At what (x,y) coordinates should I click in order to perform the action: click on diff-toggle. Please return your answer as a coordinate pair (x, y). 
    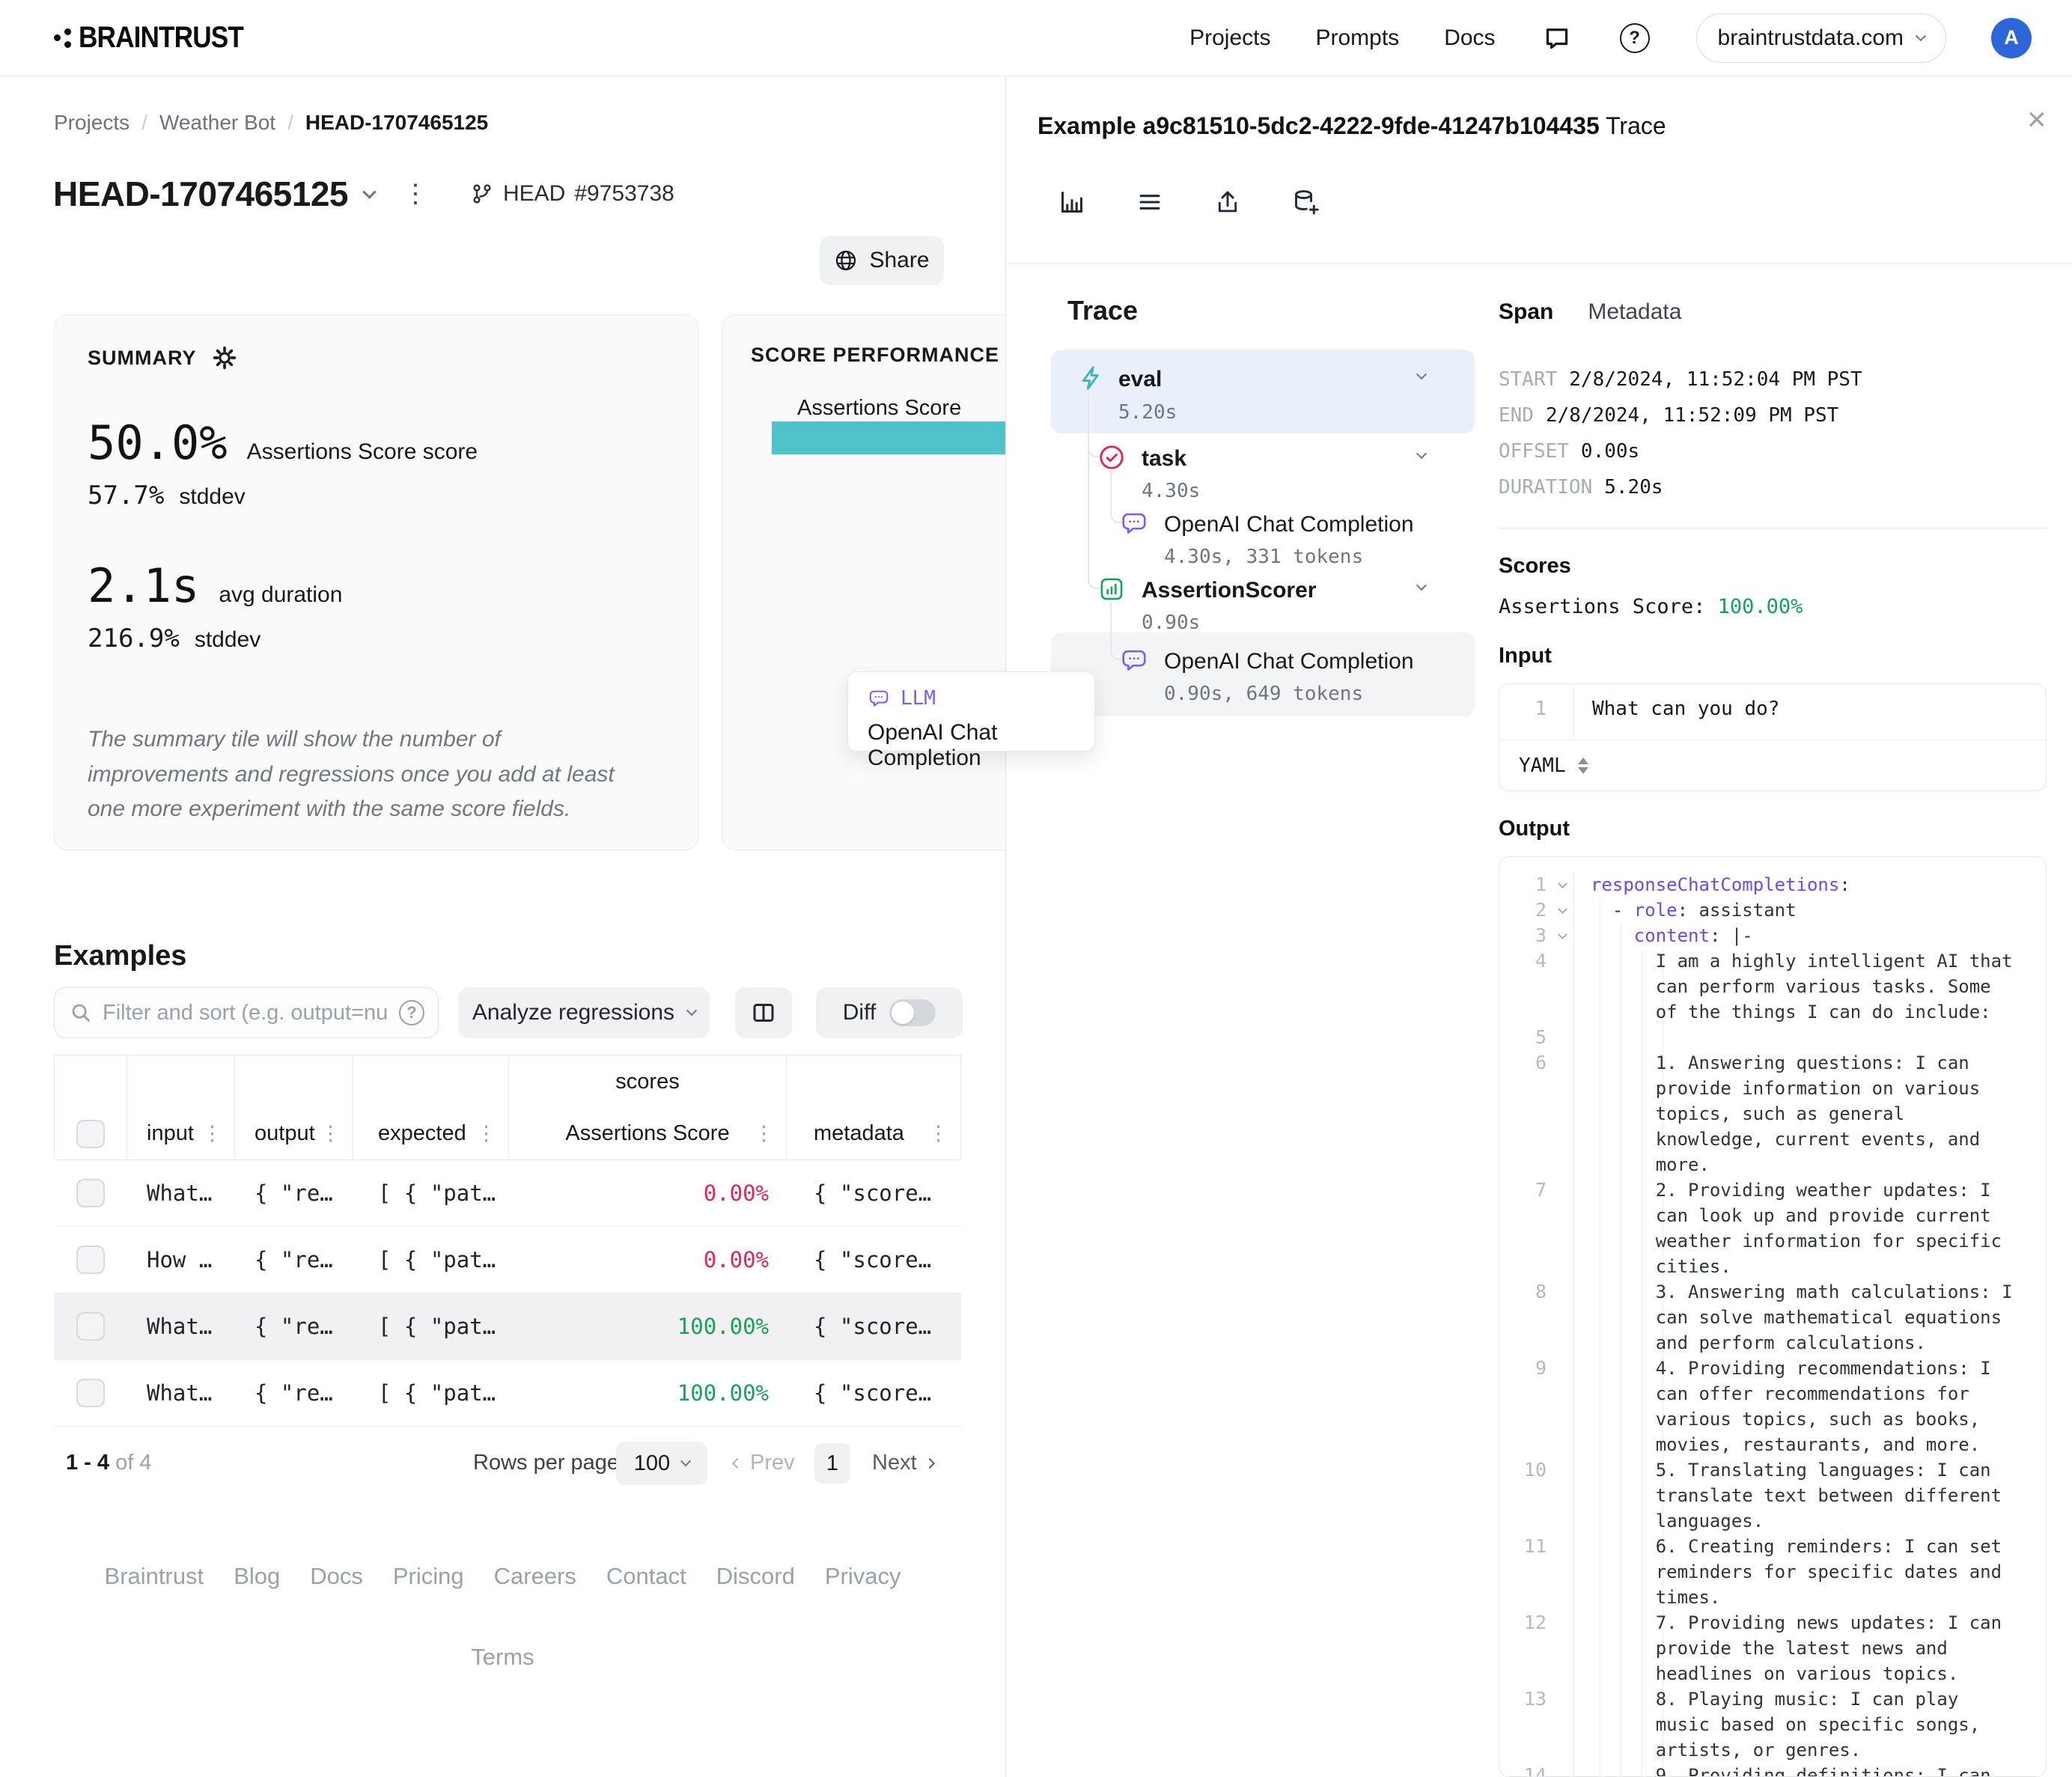
    Looking at the image, I should click on (912, 1012).